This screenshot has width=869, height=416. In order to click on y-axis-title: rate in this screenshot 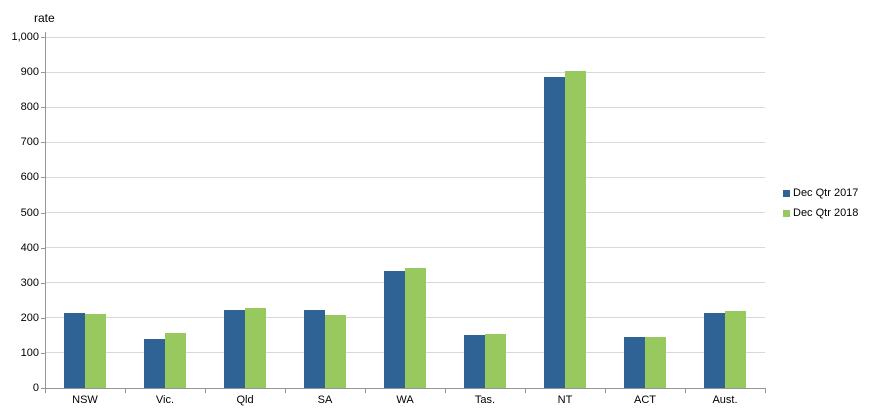, I will do `click(44, 18)`.